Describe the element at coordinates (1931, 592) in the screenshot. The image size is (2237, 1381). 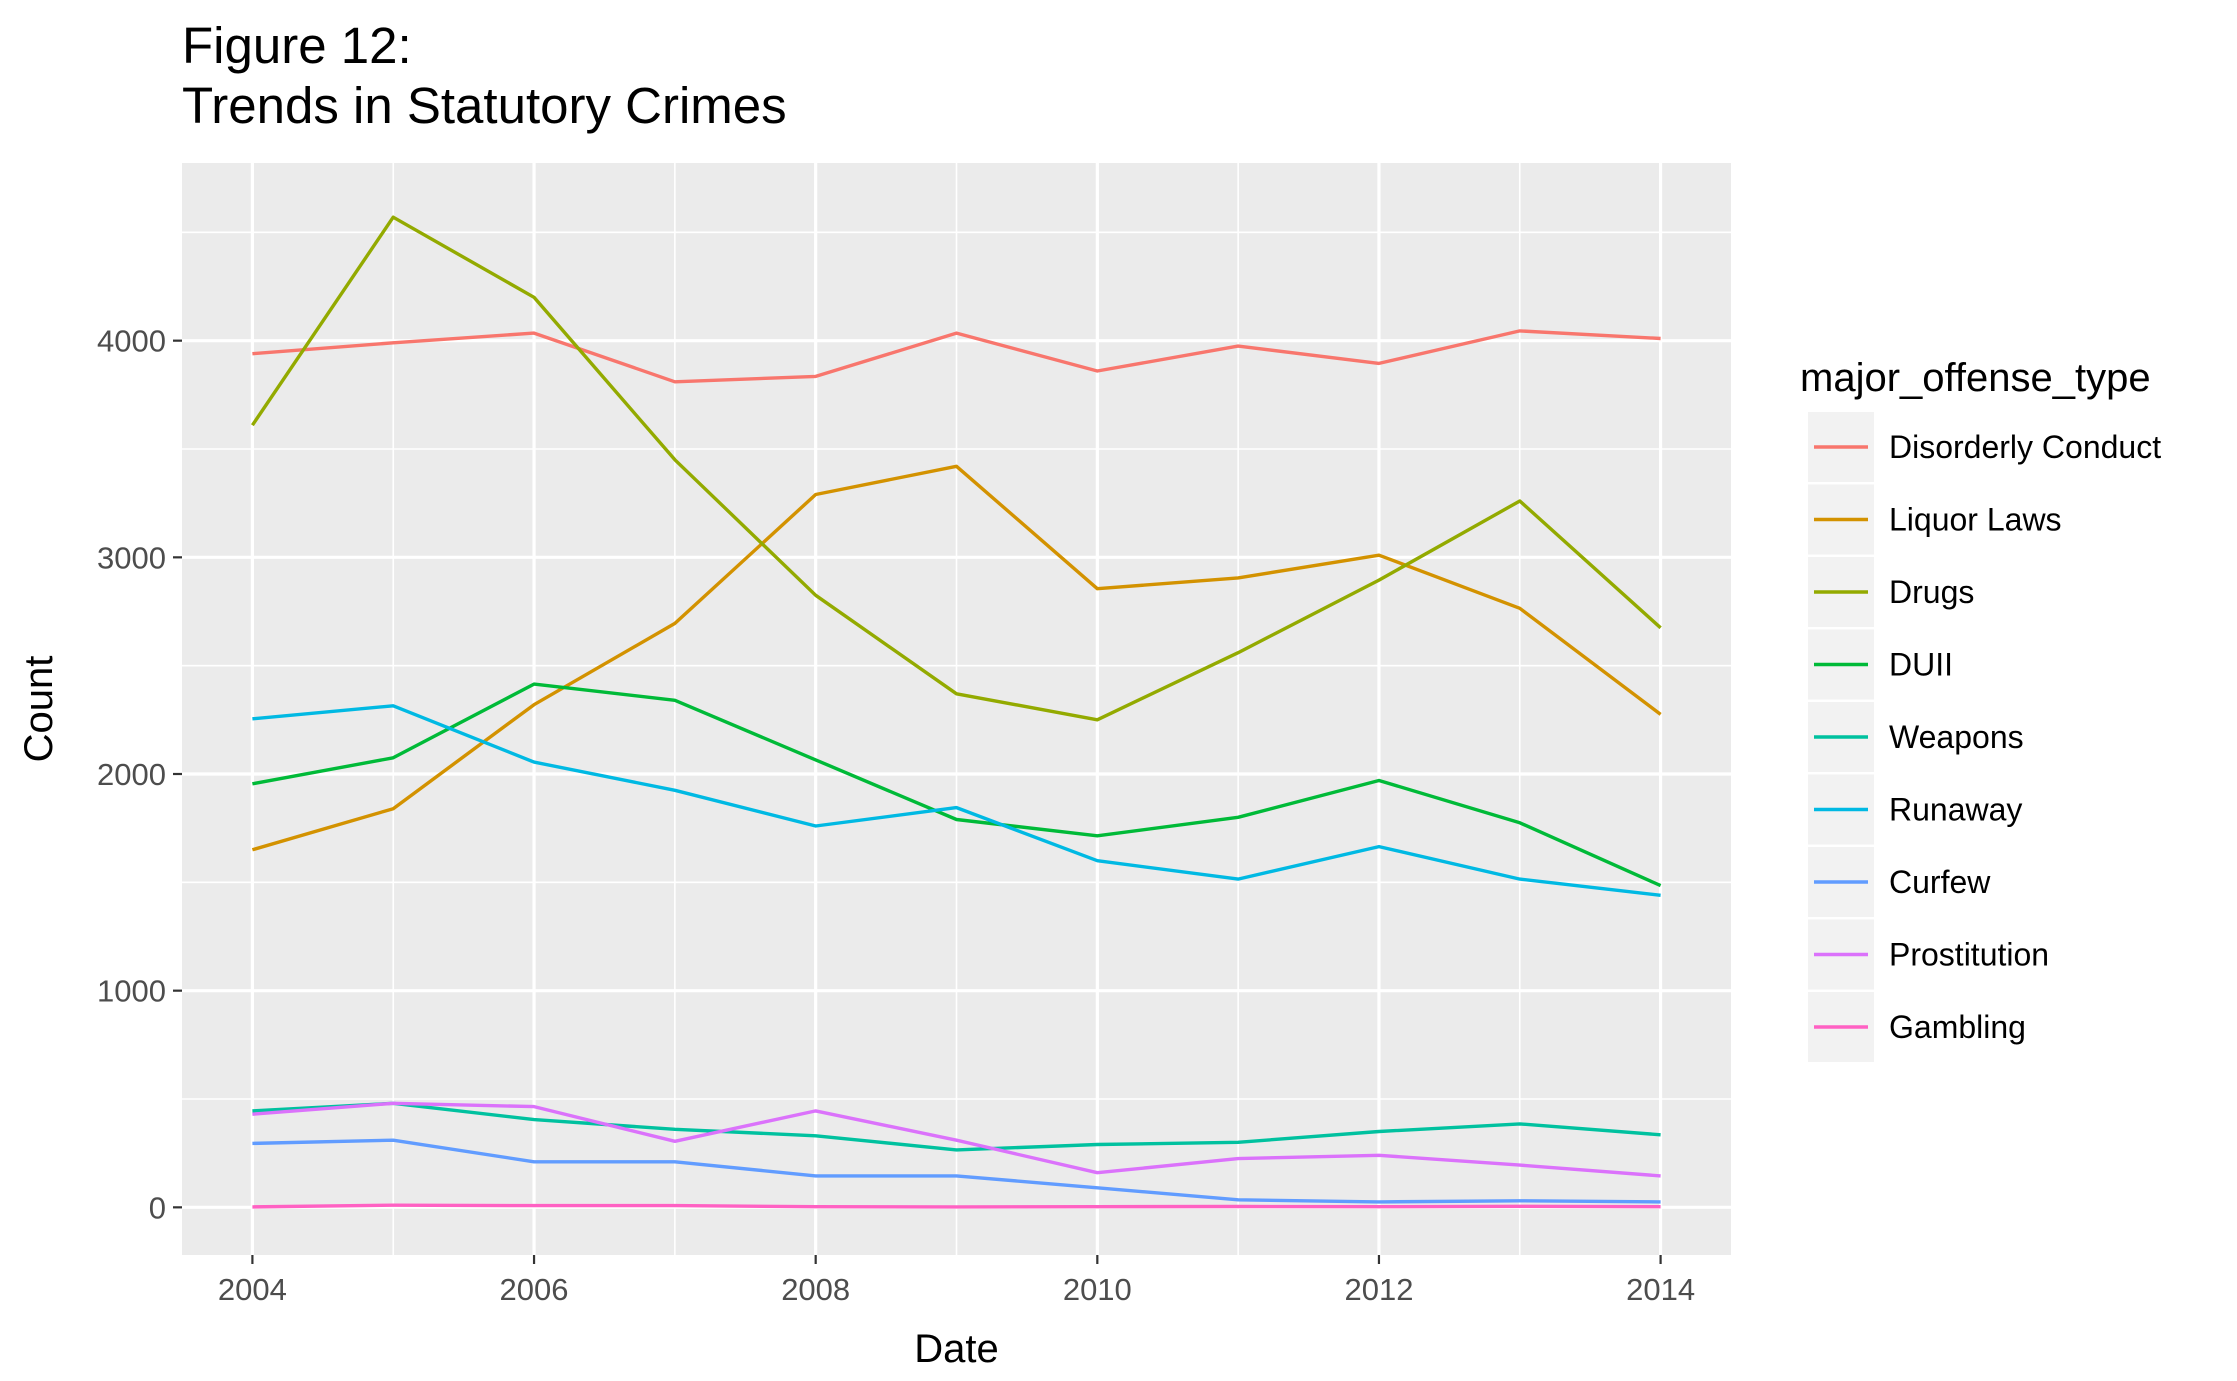
I see `legend-label-drugs: Drugs` at that location.